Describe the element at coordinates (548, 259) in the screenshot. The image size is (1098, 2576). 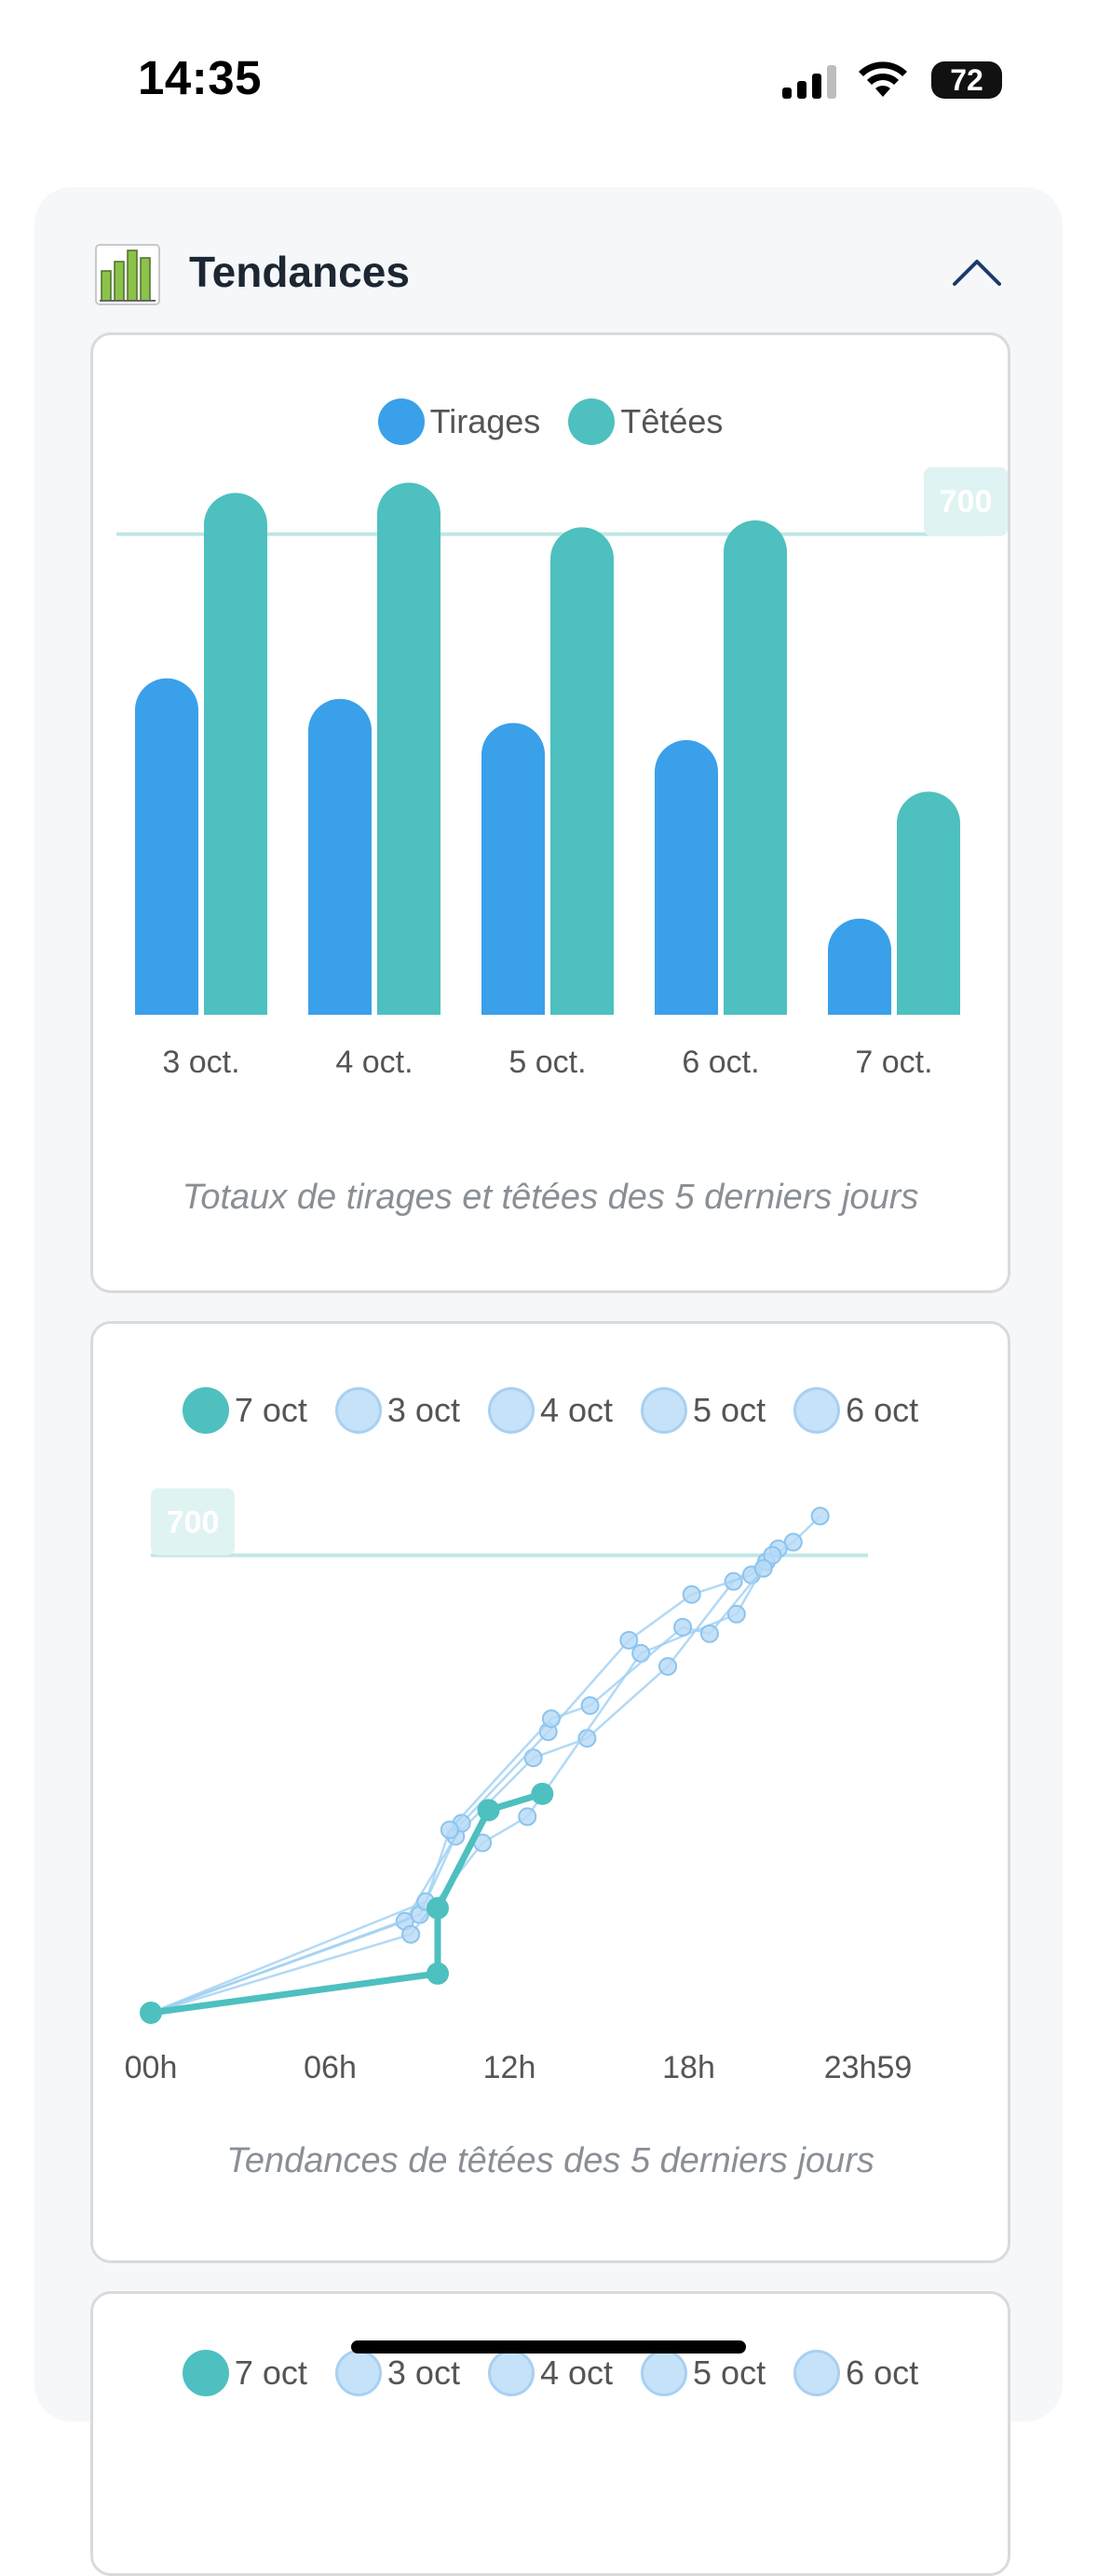
I see `section-header: Tendances` at that location.